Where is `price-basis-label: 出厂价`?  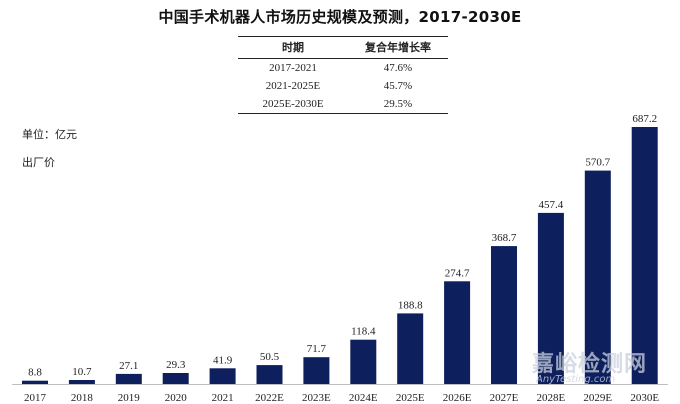 price-basis-label: 出厂价 is located at coordinates (38, 162).